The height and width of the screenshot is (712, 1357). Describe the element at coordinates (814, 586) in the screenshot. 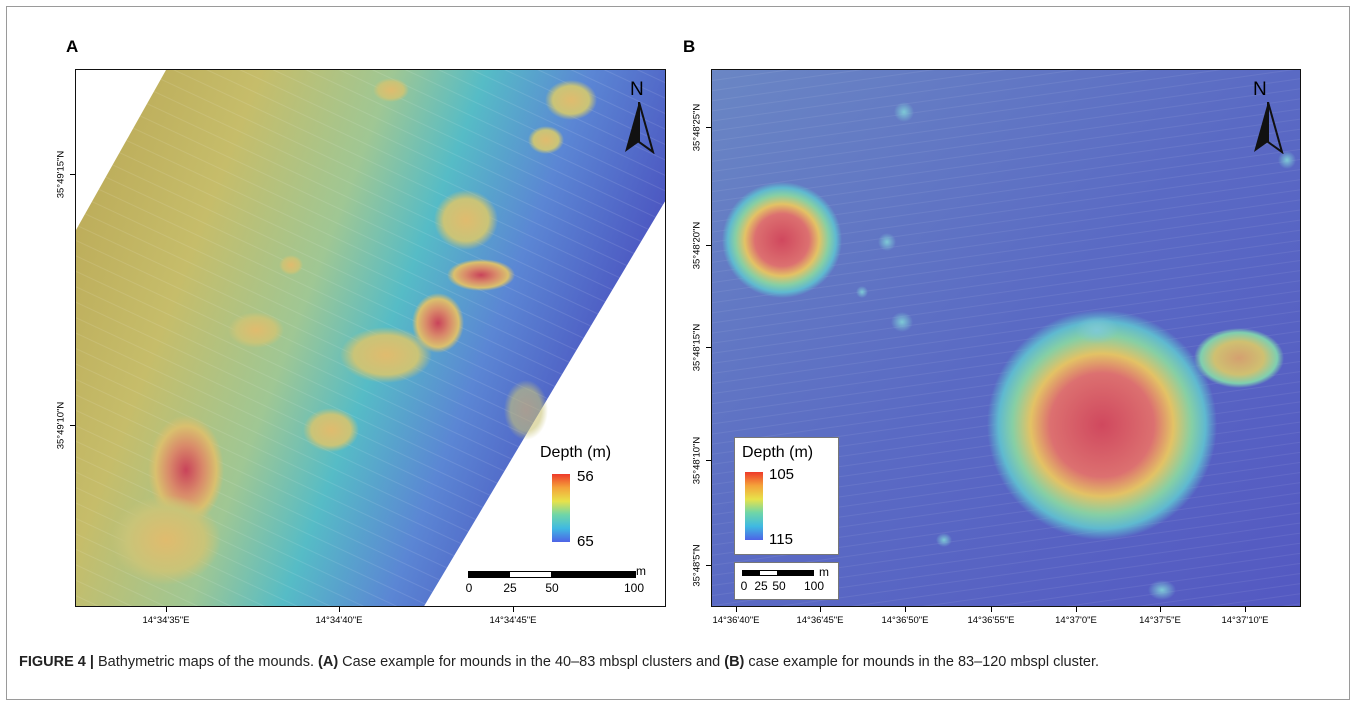

I see `panel-b-scale-100: 100` at that location.